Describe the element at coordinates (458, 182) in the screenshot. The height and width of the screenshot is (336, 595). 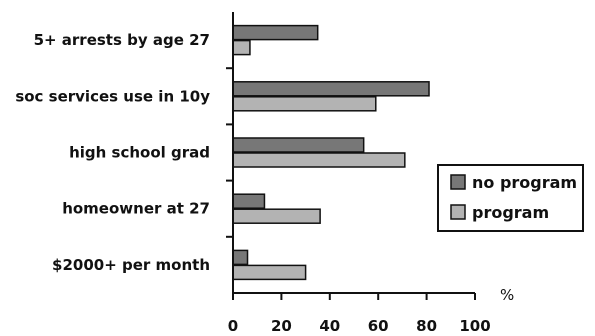
I see `legend-swatch-no-program` at that location.